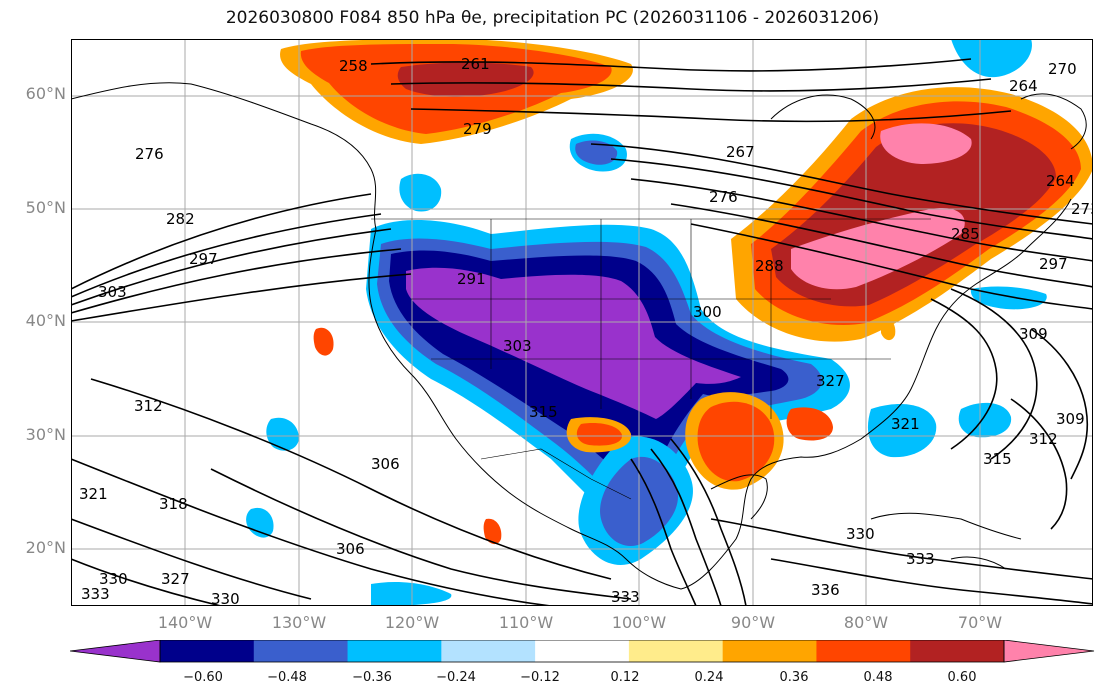 The height and width of the screenshot is (700, 1105). I want to click on contour-label: 318, so click(173, 504).